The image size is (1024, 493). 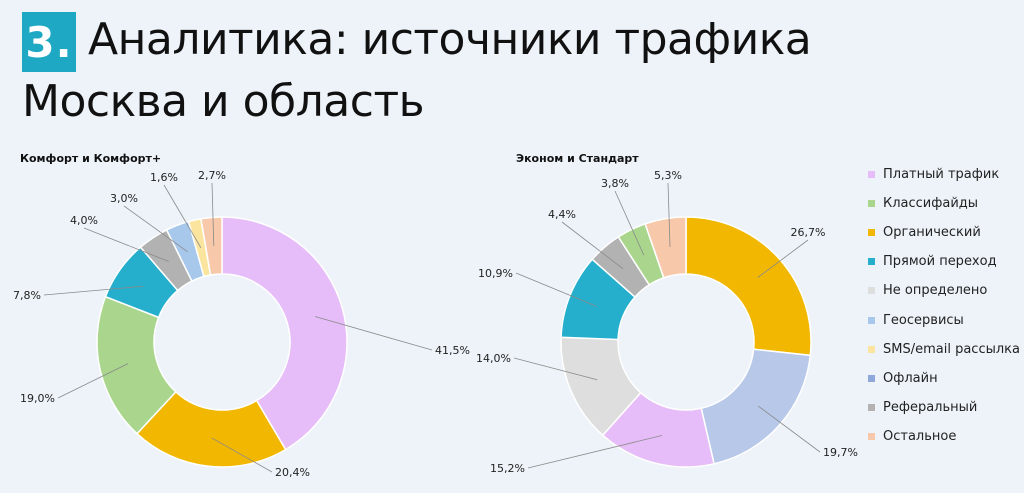 I want to click on legend-label: Платный трафик, so click(x=941, y=175).